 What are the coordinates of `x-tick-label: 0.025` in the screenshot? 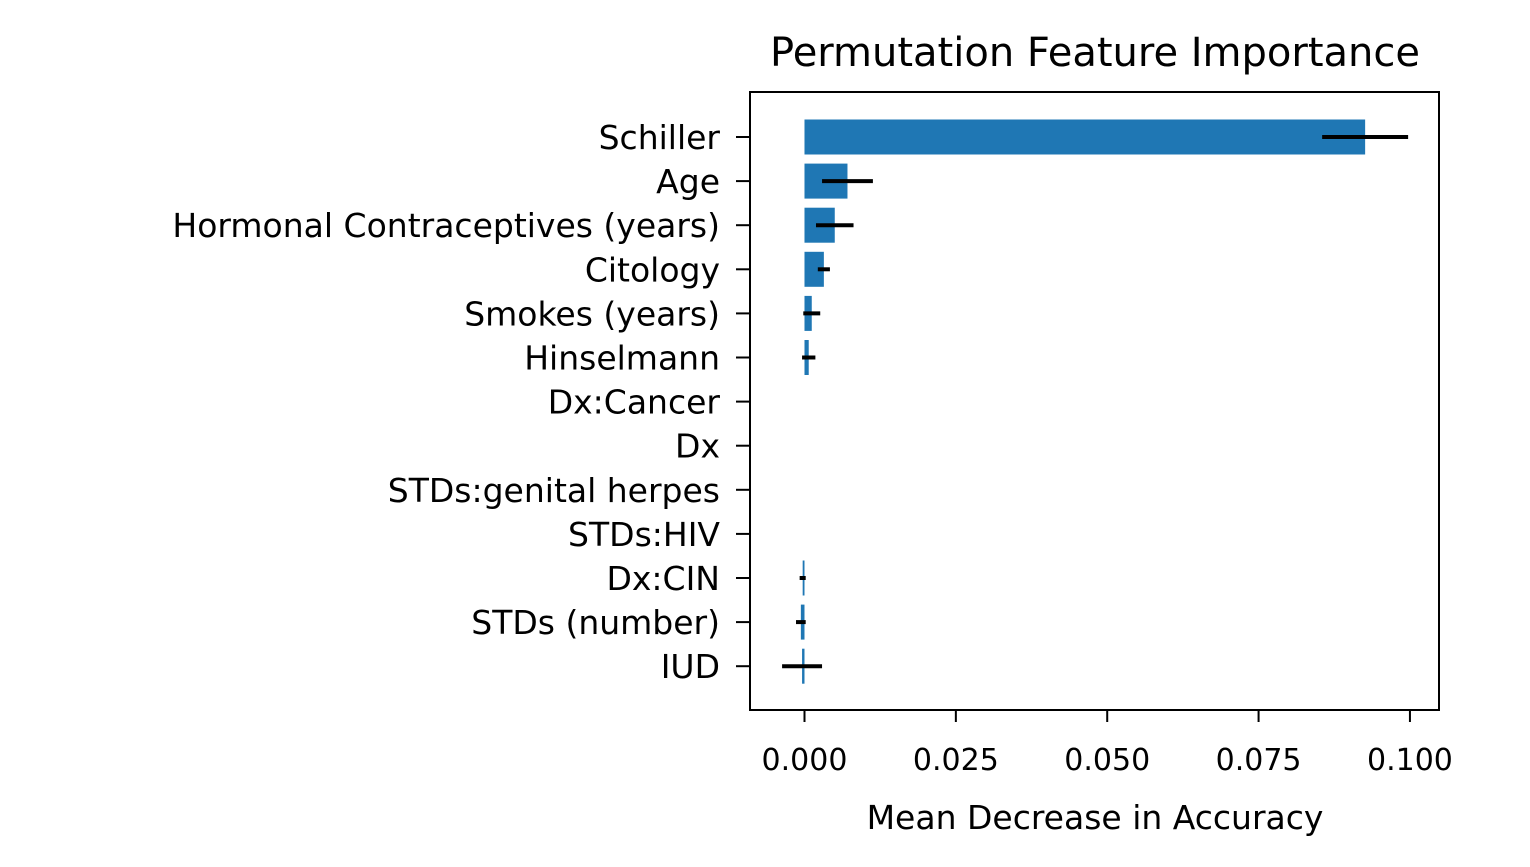 It's located at (956, 760).